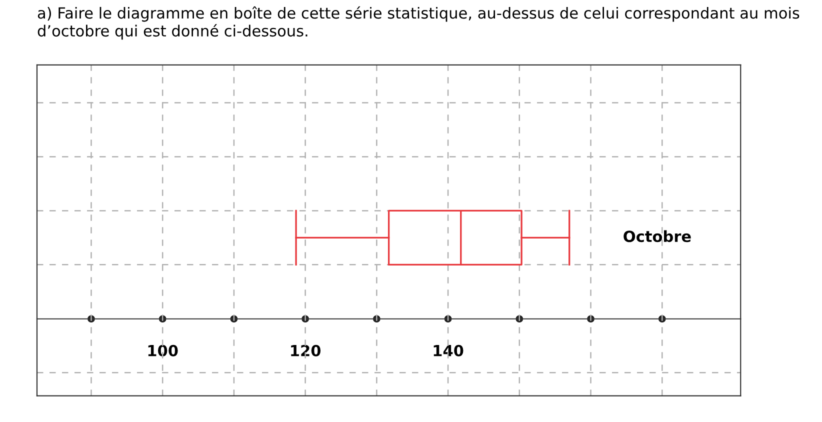 The height and width of the screenshot is (422, 822). I want to click on chart-title: a) Faire le diagramme en boîte de cette série statistique, au-dessus de celui correspondant au mois d’octobre qui est donné ci-dessous., so click(419, 23).